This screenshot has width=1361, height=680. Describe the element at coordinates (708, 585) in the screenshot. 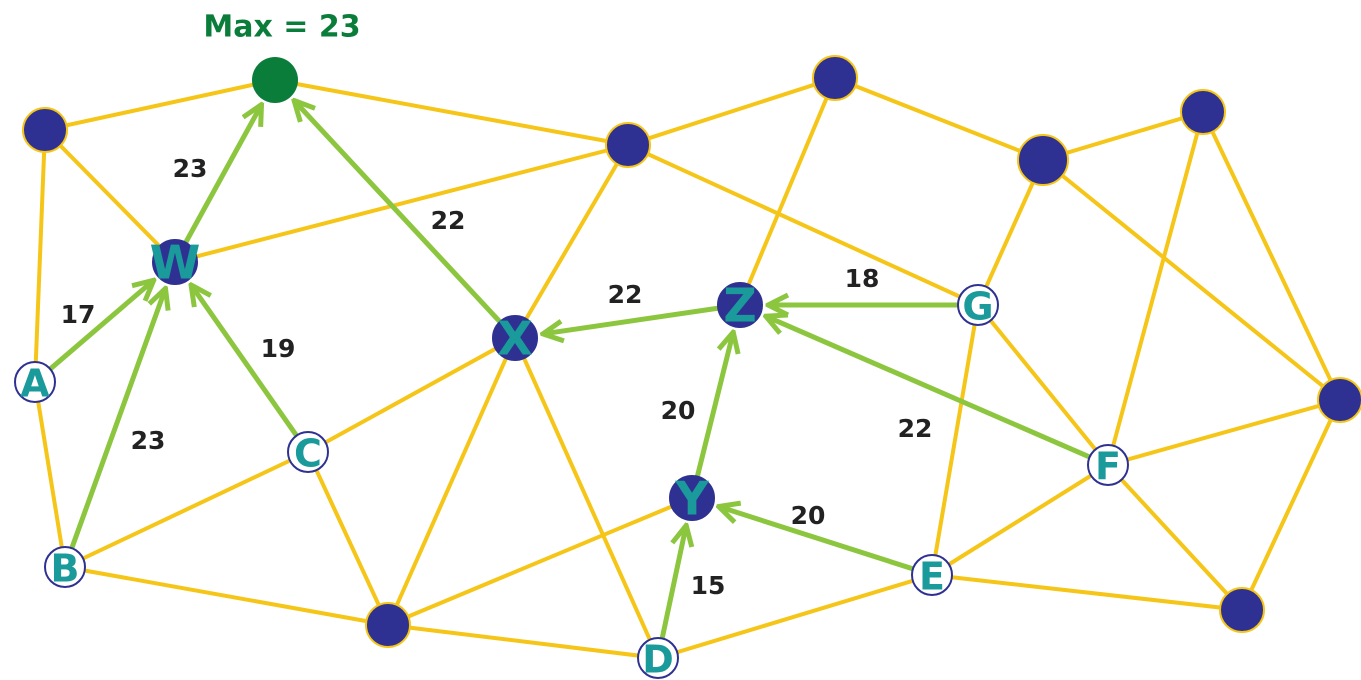

I see `edge-label: 15` at that location.